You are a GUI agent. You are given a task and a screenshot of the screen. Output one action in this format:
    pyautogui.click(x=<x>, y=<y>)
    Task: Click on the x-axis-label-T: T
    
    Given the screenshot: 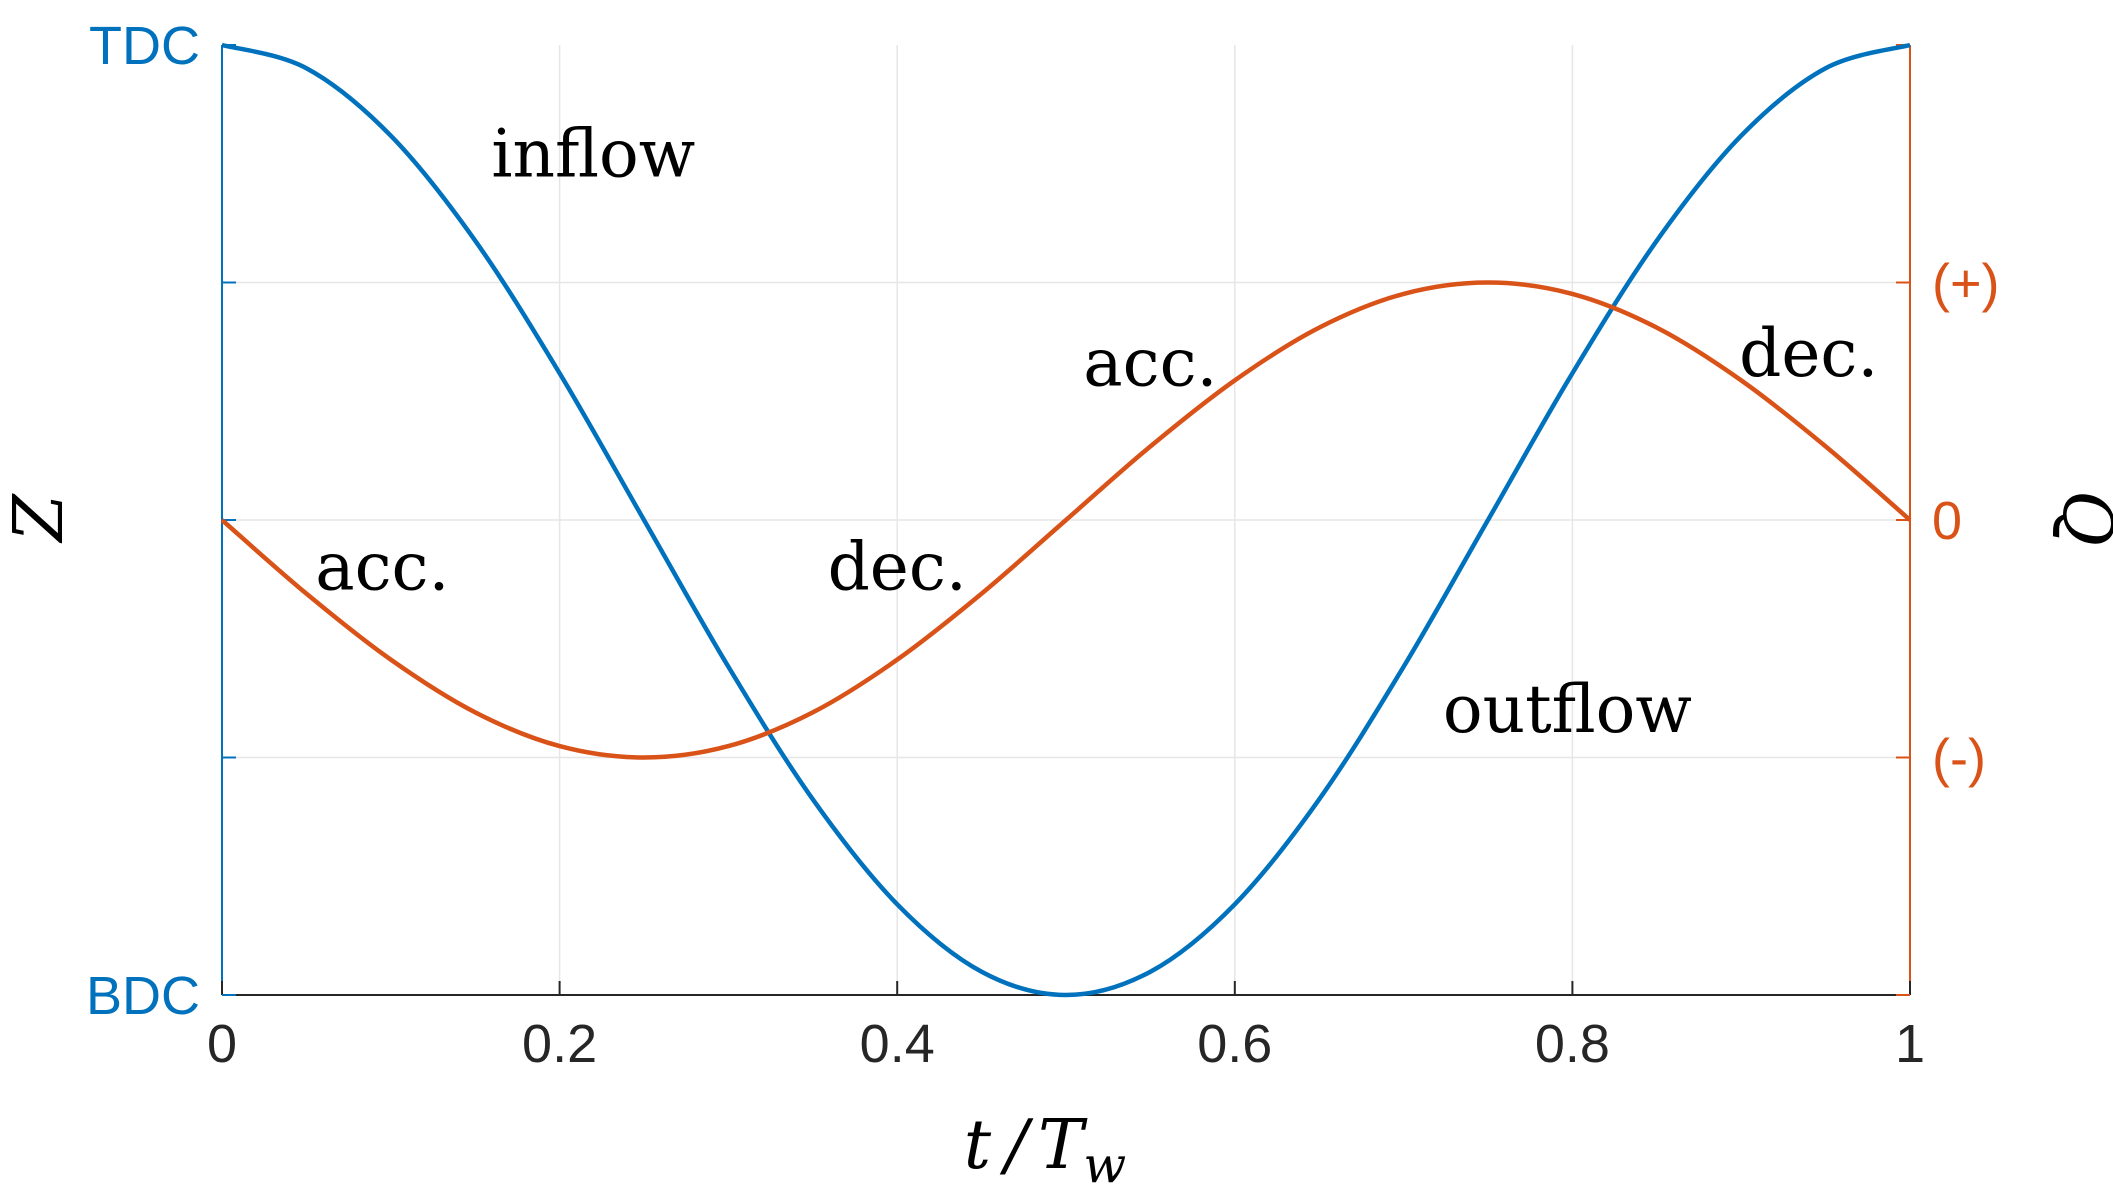 What is the action you would take?
    pyautogui.click(x=1063, y=1145)
    